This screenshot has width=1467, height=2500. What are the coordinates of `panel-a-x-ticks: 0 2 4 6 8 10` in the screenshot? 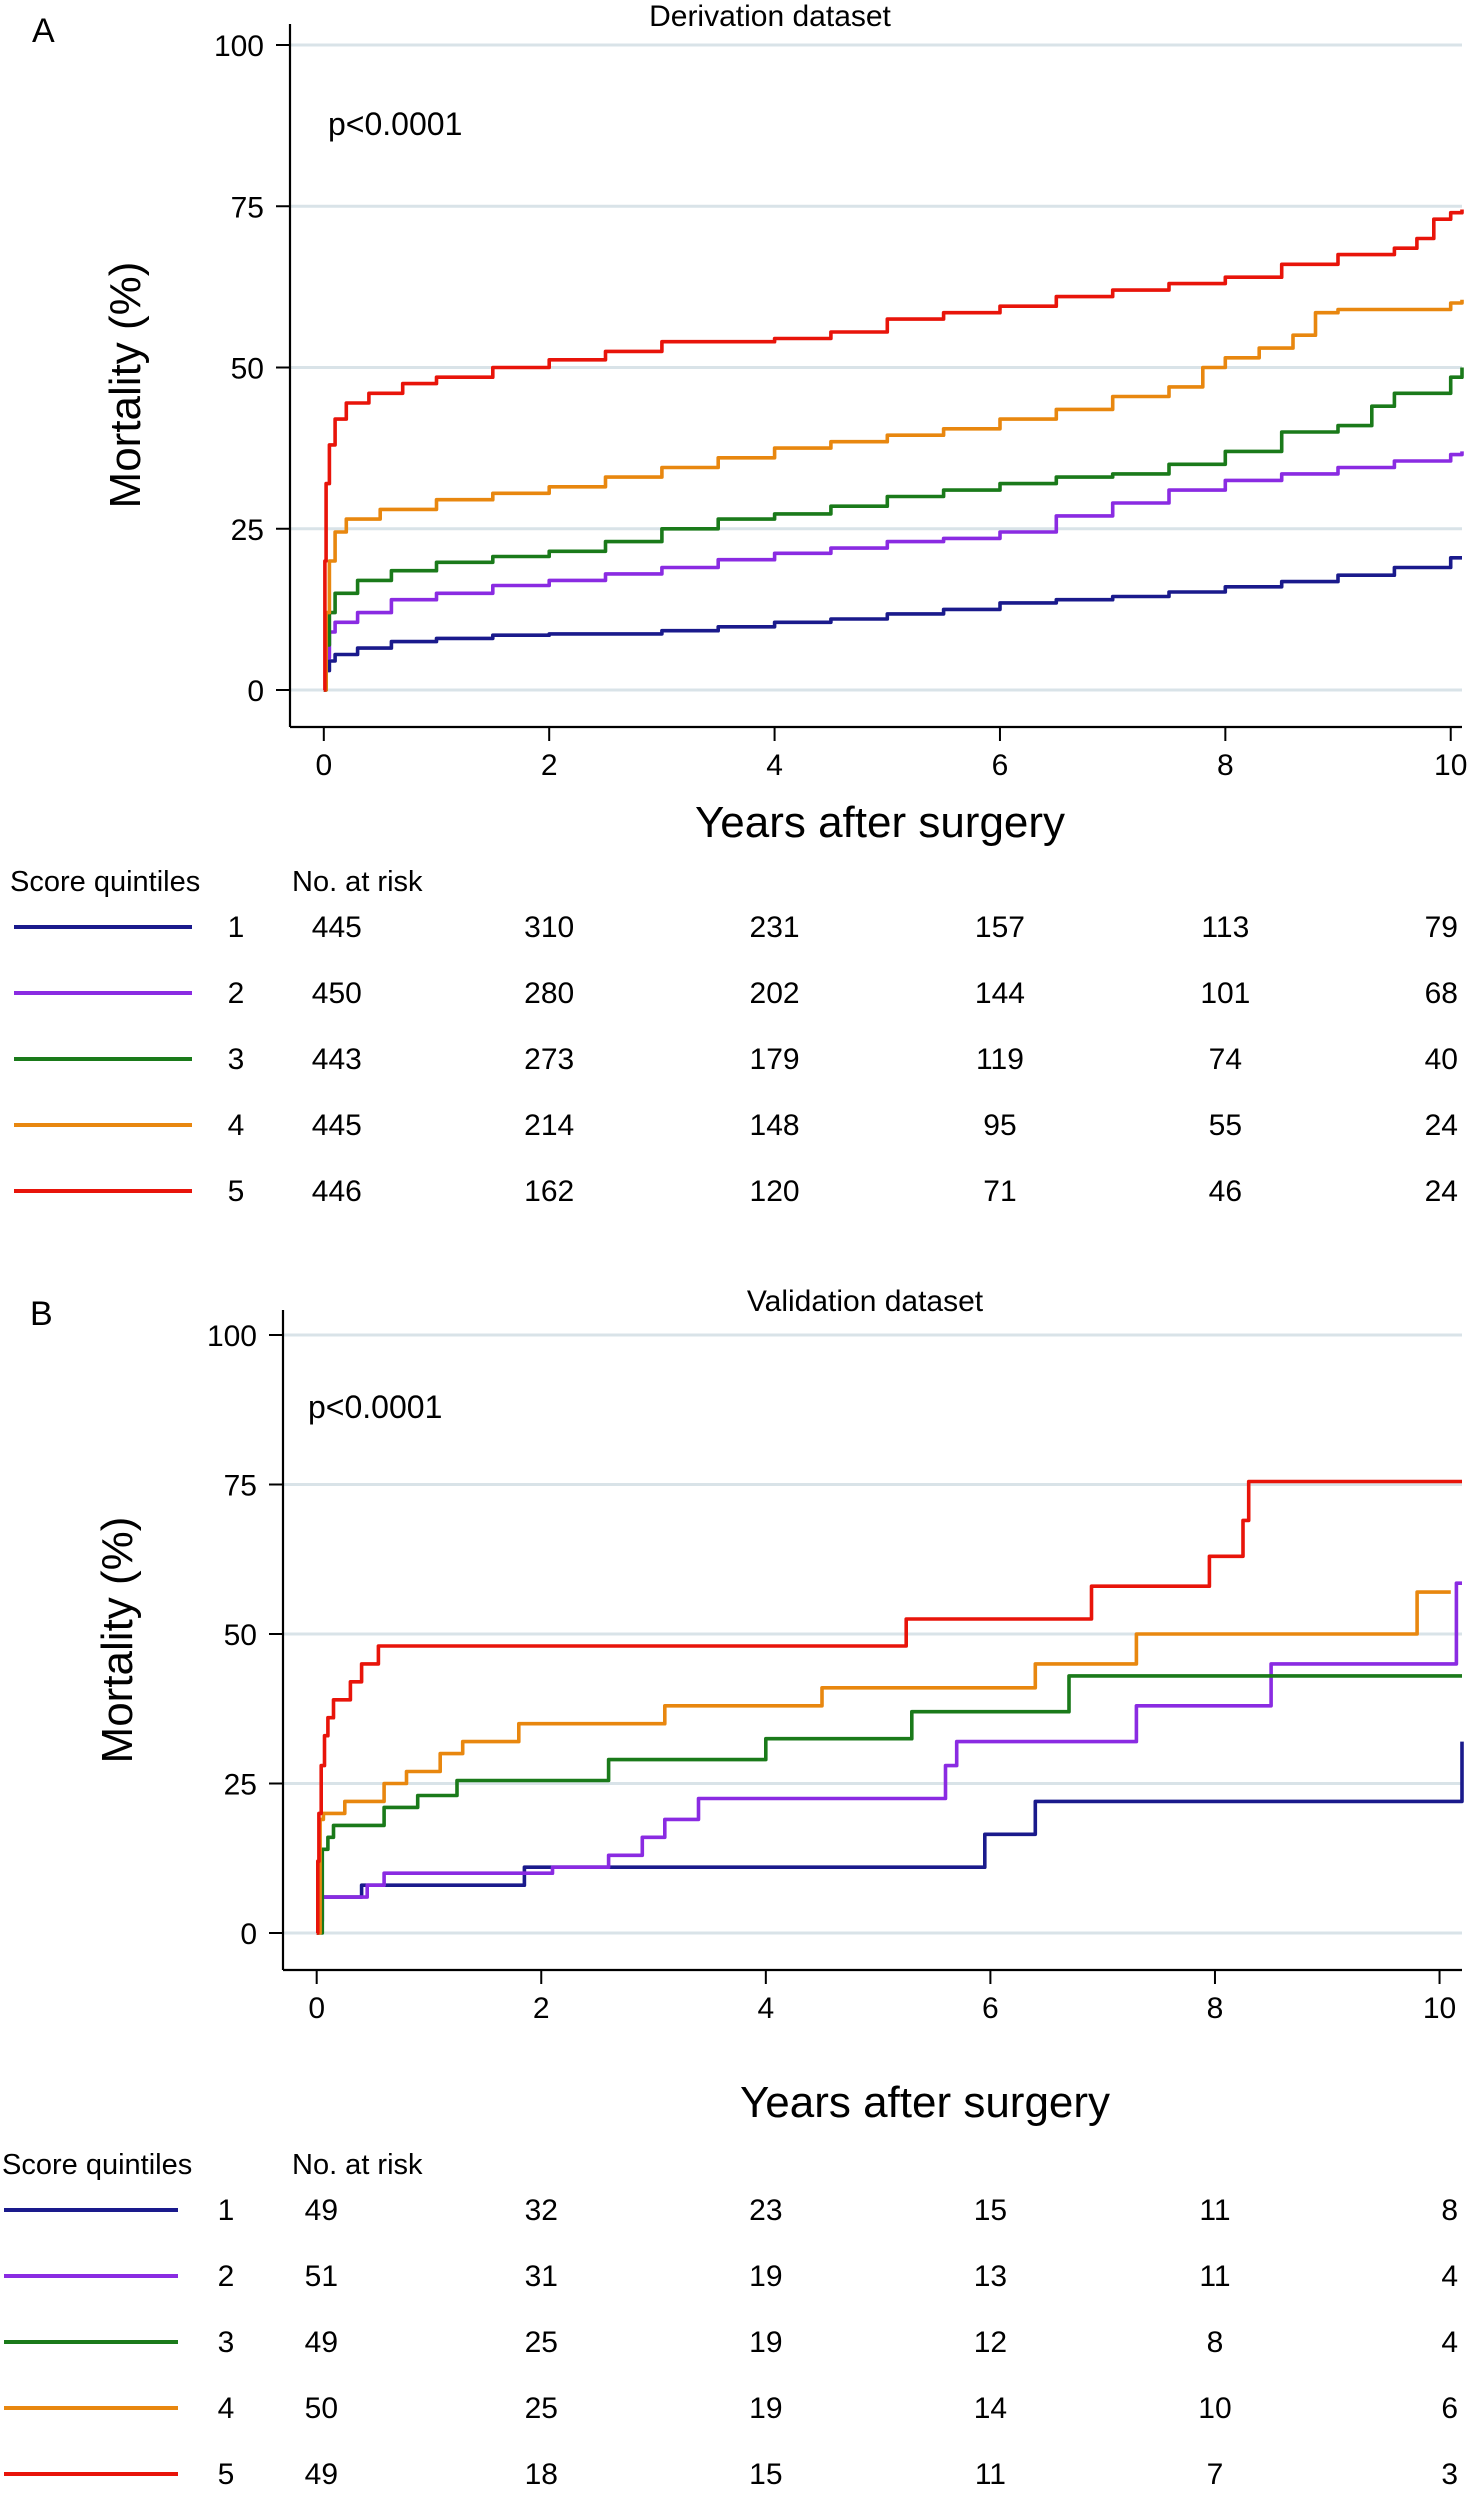 It's located at (891, 754).